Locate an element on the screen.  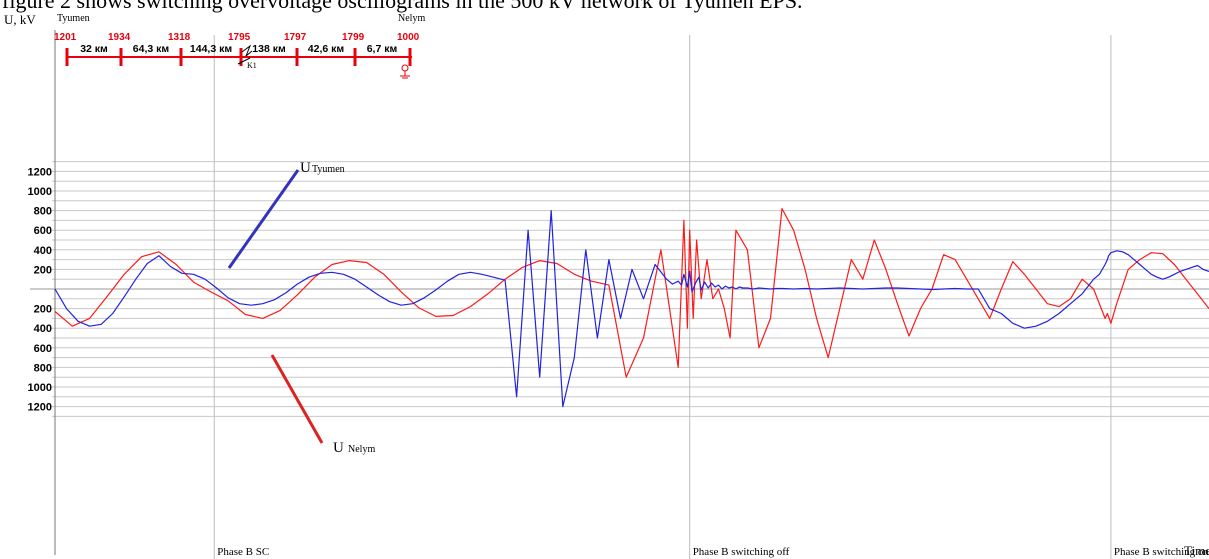
fault-label: K1 is located at coordinates (252, 65).